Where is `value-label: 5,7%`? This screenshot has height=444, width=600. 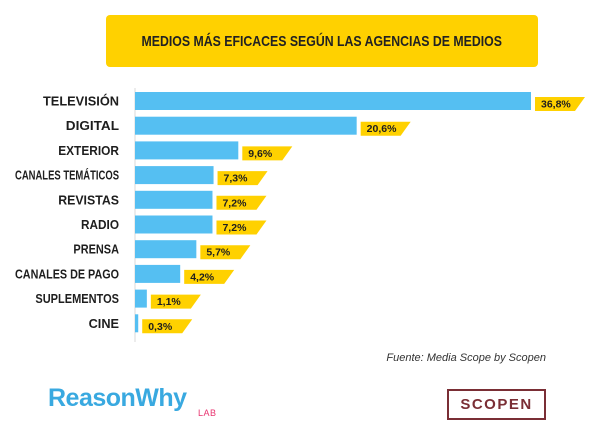
value-label: 5,7% is located at coordinates (218, 253).